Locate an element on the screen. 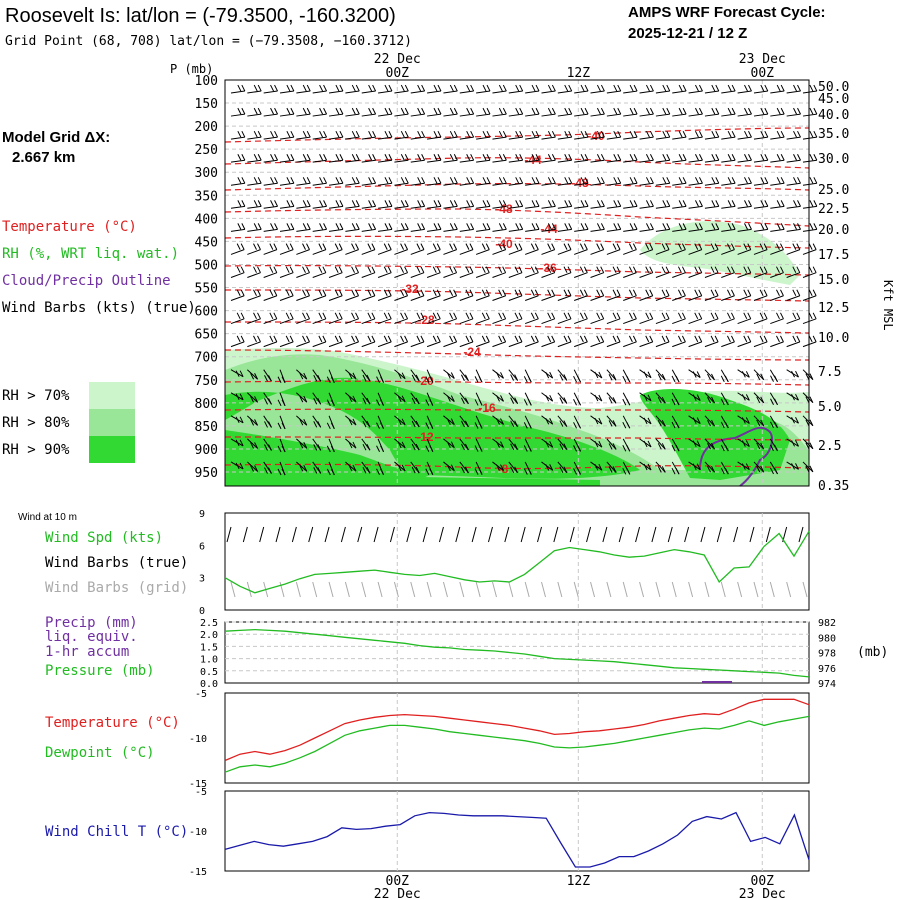 The image size is (900, 900). wind-series-label: Wind Barbs (grid) is located at coordinates (116, 588).